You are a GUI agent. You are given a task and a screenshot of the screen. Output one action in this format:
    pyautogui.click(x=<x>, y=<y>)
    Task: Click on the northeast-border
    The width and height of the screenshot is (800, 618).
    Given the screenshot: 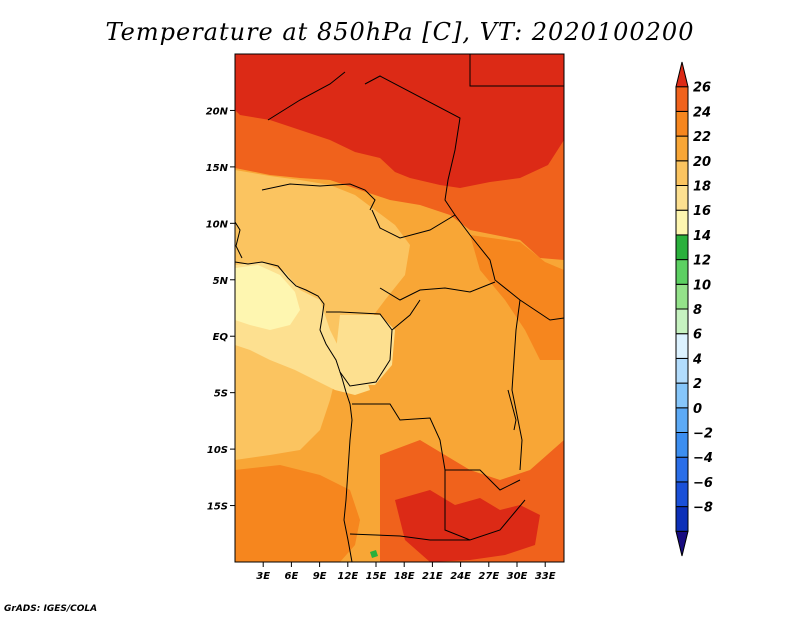 What is the action you would take?
    pyautogui.click(x=516, y=70)
    